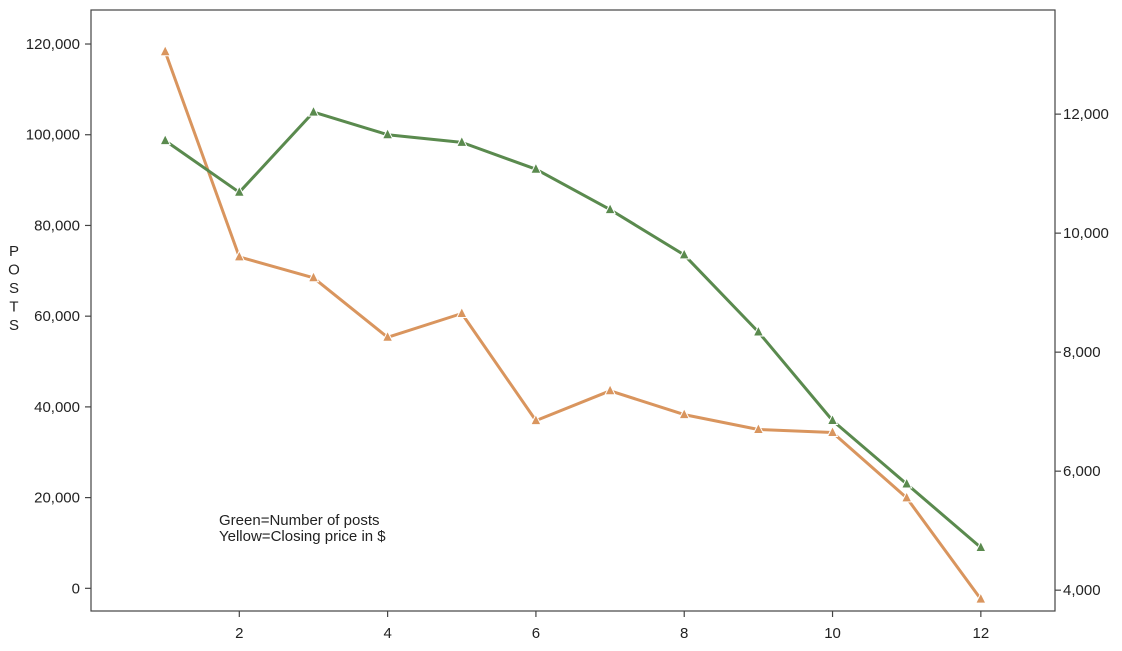  I want to click on y-axis-label-char: P, so click(14, 251).